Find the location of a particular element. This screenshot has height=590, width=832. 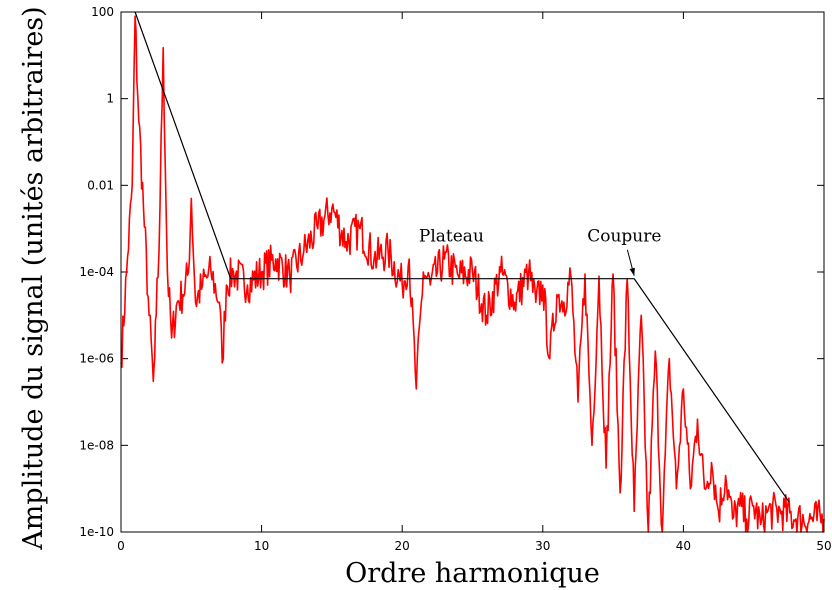

annotation-label: Plateau is located at coordinates (451, 237).